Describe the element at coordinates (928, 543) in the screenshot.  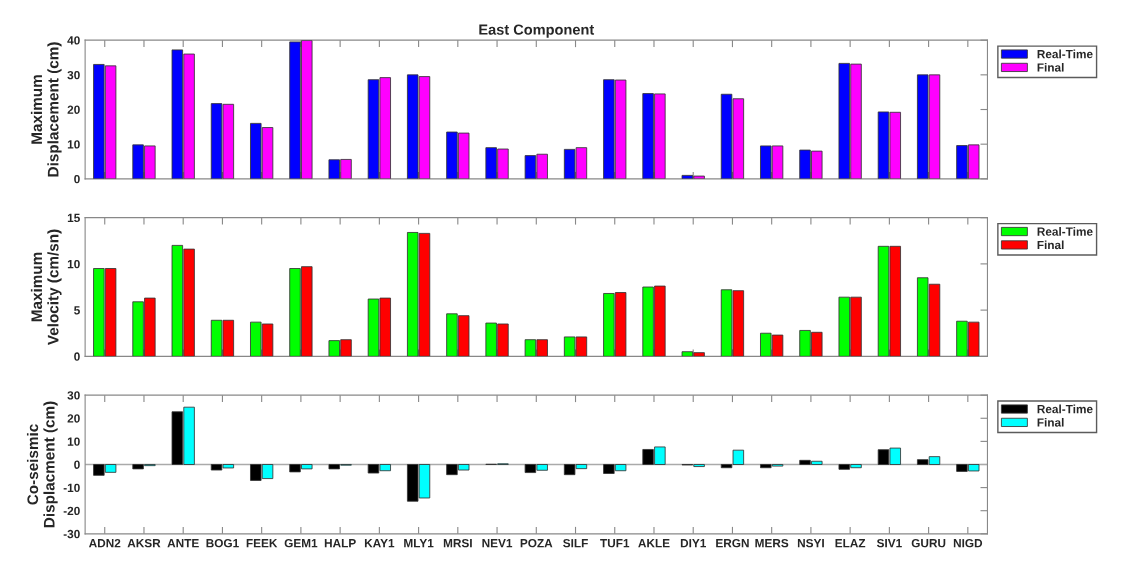
I see `x-tick-label: GURU` at that location.